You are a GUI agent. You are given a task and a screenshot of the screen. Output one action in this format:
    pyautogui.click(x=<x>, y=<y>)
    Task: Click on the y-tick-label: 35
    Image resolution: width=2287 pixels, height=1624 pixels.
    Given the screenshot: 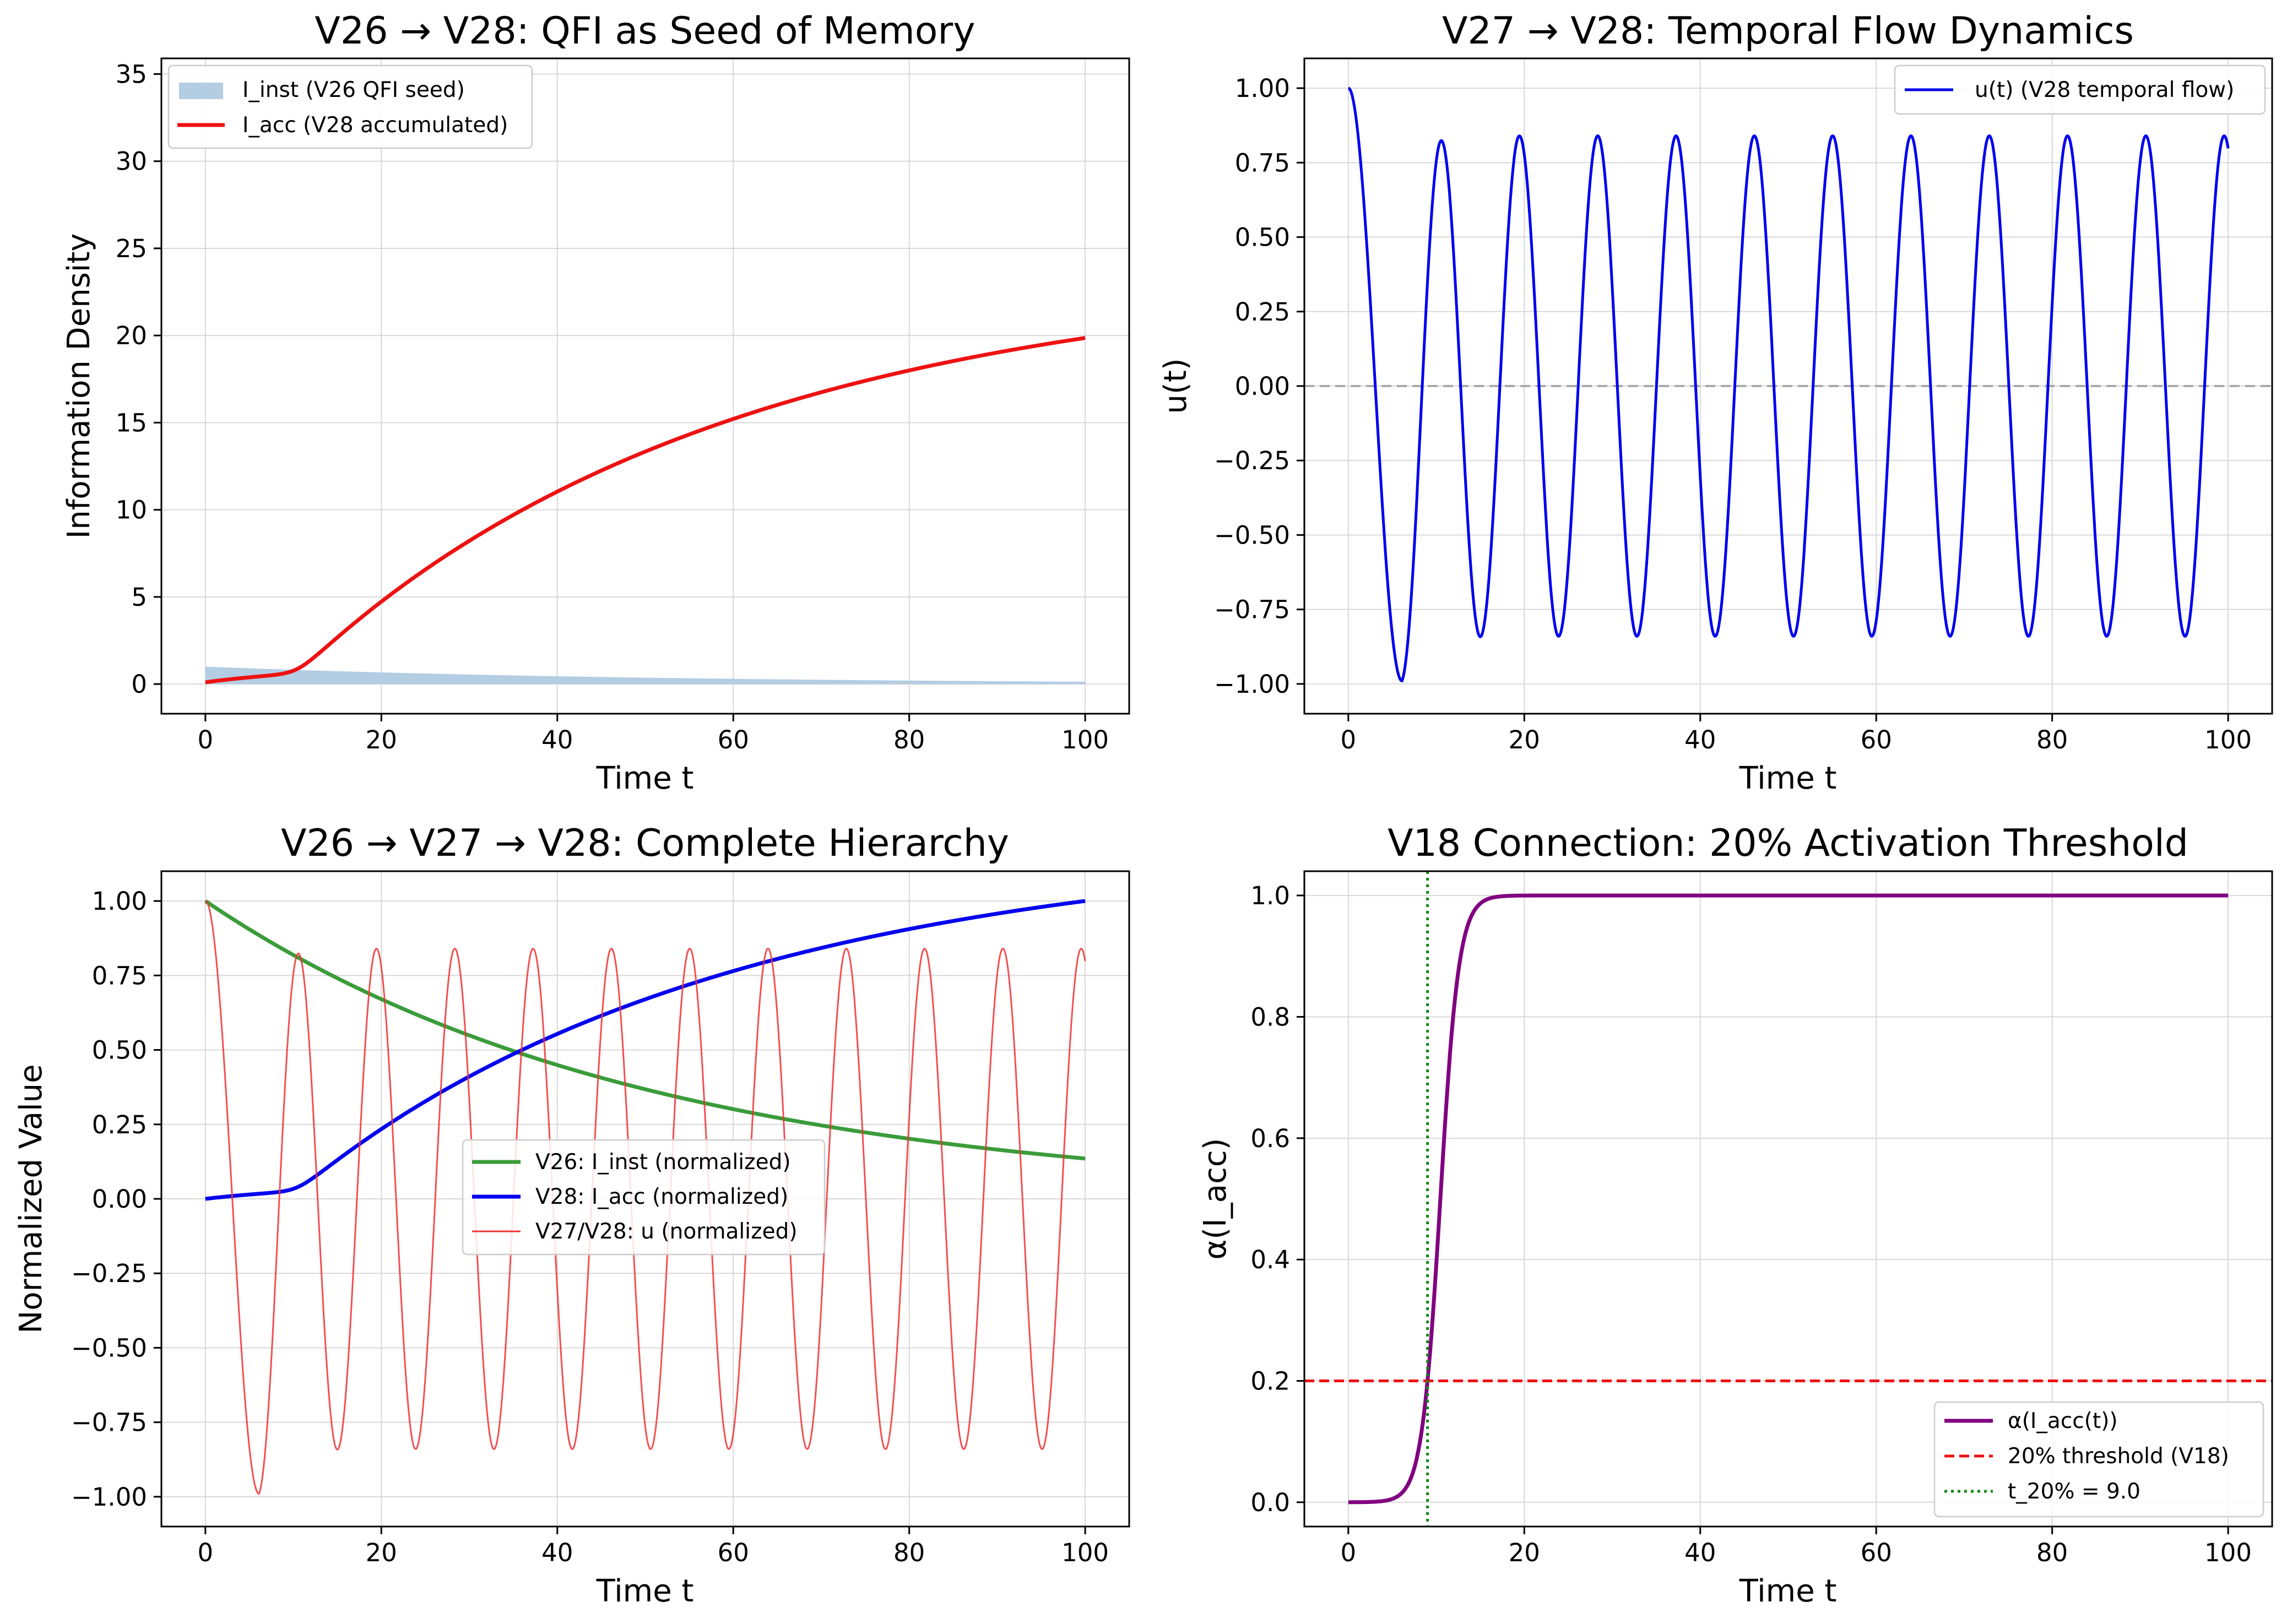 What is the action you would take?
    pyautogui.click(x=131, y=74)
    